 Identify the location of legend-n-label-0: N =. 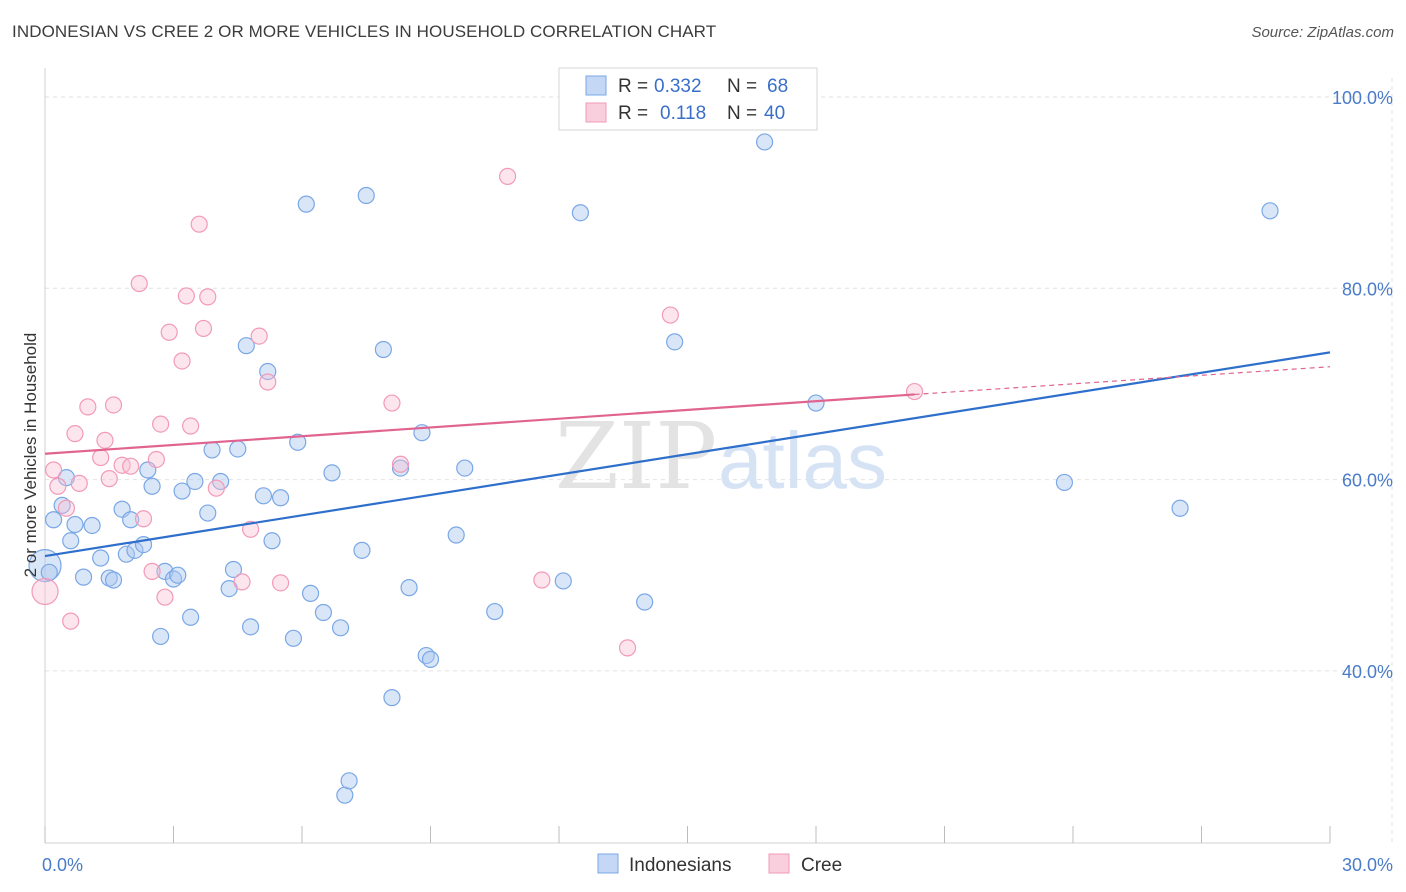
(742, 86).